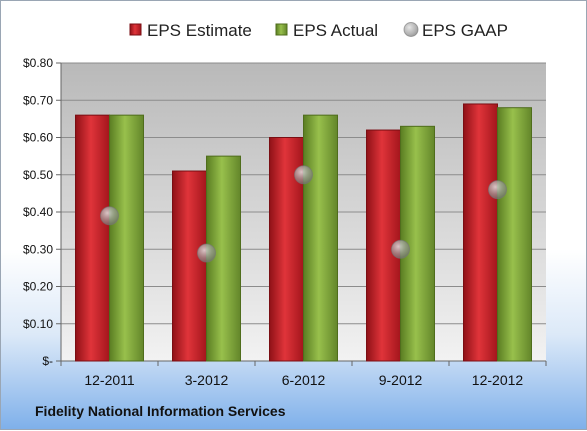  Describe the element at coordinates (135, 29) in the screenshot. I see `legend-swatch-eps-estimate` at that location.